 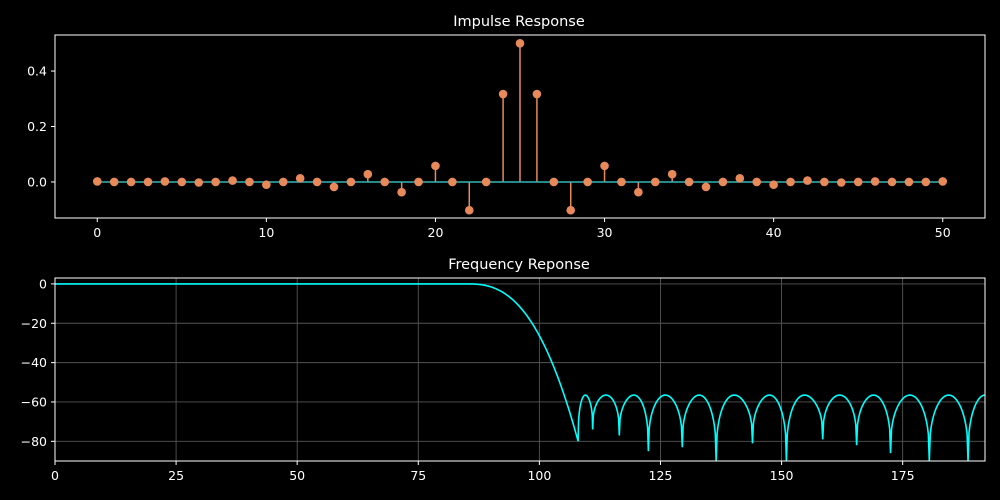 I want to click on x-tick-label: 150, so click(x=782, y=475).